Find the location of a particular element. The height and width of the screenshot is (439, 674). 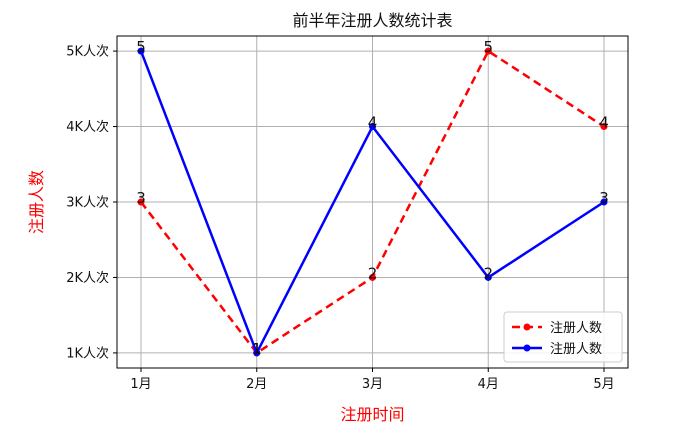

x-tick-label: 2月 is located at coordinates (256, 384).